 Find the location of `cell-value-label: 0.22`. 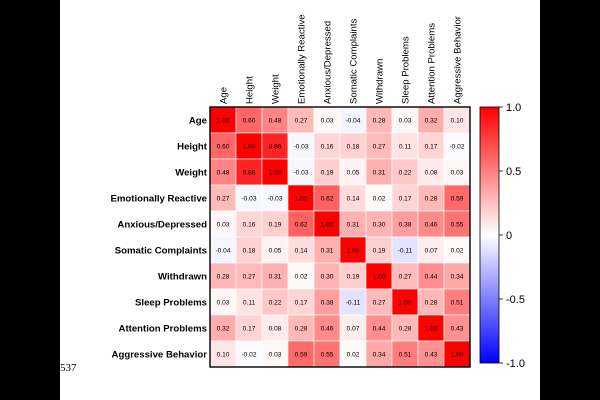

cell-value-label: 0.22 is located at coordinates (405, 172).